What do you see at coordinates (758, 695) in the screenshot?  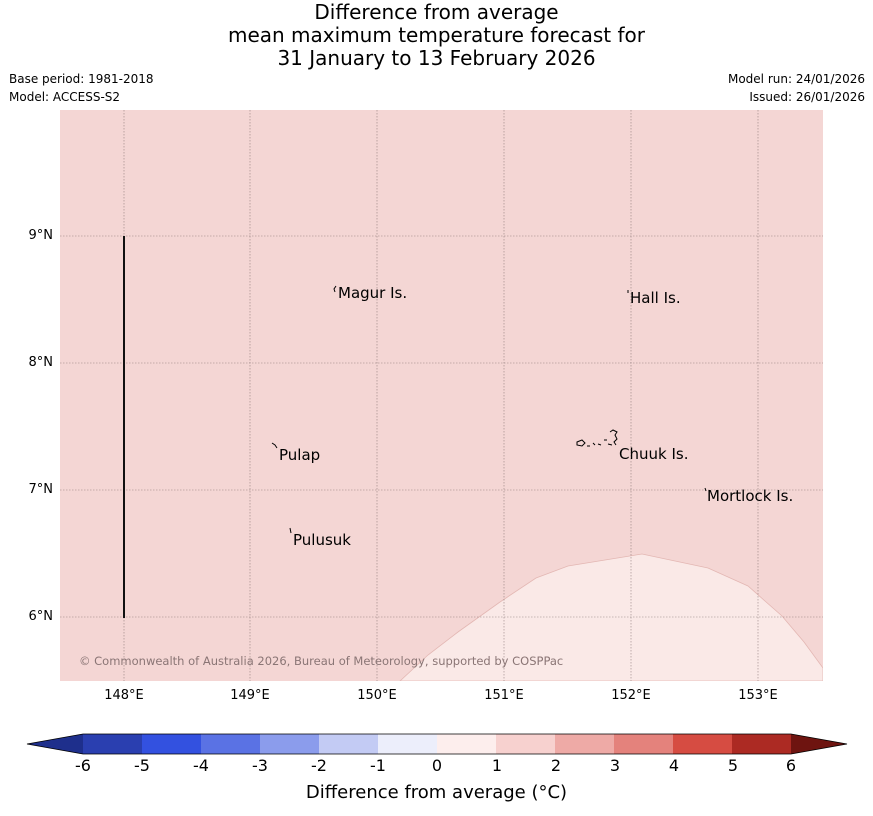 I see `x-tick-153e: 153°E` at bounding box center [758, 695].